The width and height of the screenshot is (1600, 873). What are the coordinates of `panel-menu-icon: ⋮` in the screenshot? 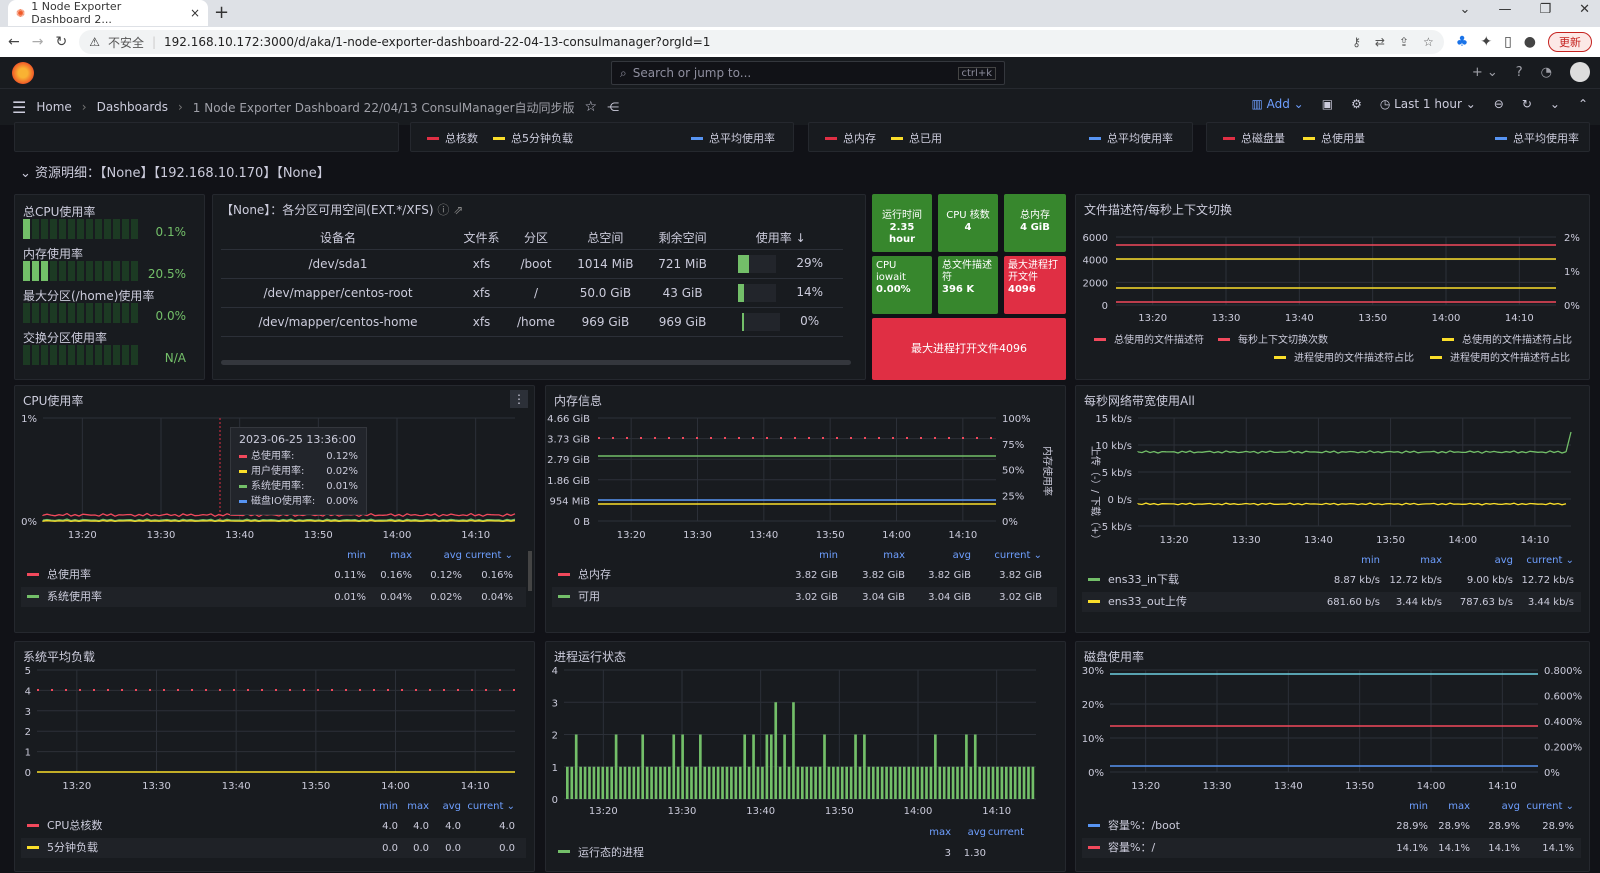 It's located at (519, 399).